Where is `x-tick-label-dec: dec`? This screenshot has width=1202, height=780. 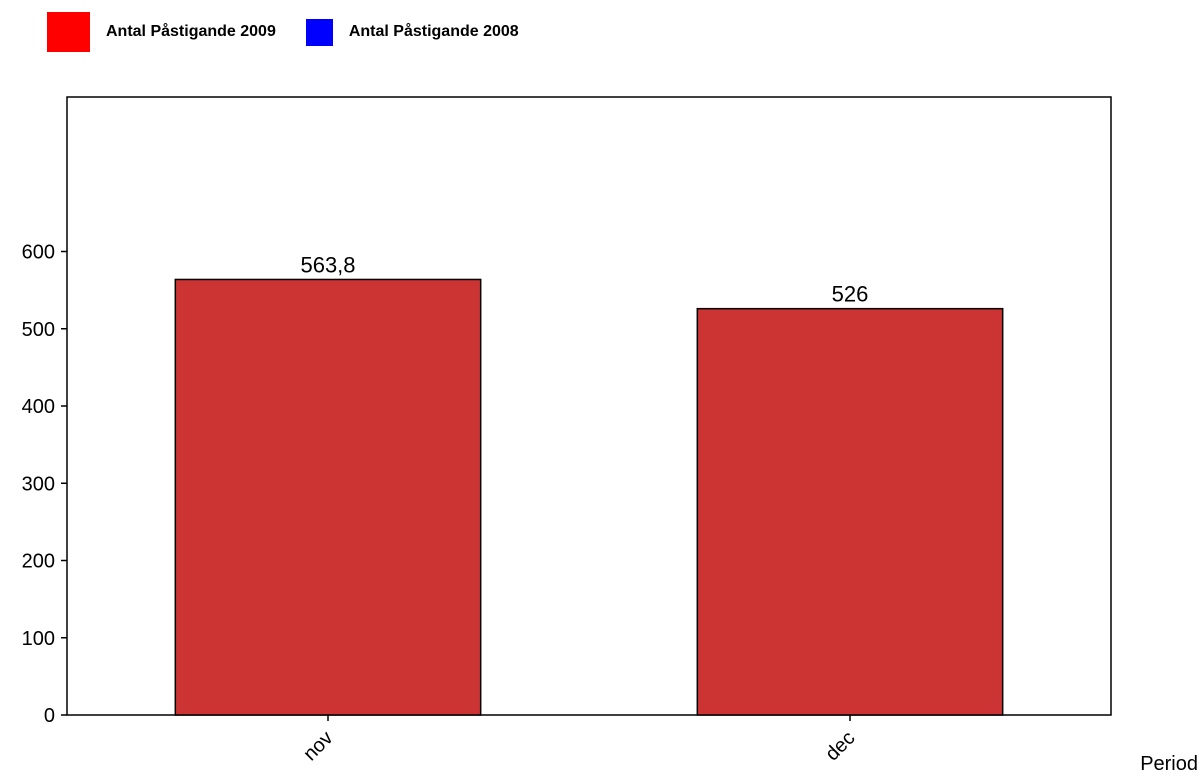 x-tick-label-dec: dec is located at coordinates (840, 746).